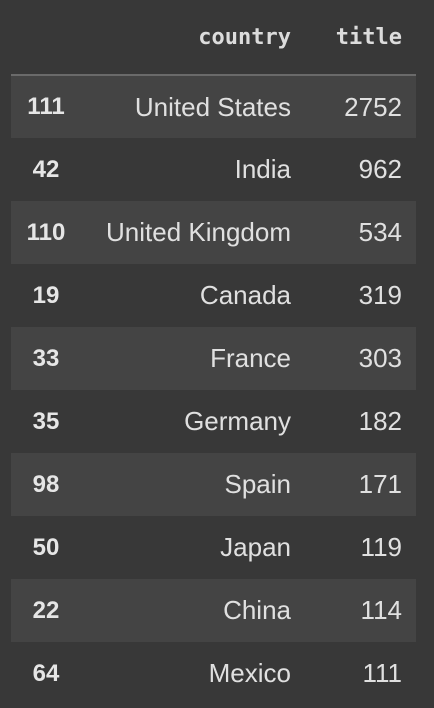  I want to click on table-header: country title, so click(213, 38).